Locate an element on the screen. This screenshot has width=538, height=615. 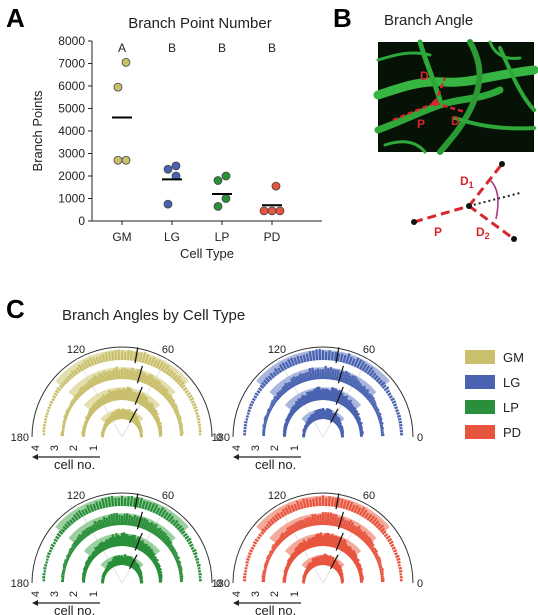
ring-label: 3 is located at coordinates (256, 448).